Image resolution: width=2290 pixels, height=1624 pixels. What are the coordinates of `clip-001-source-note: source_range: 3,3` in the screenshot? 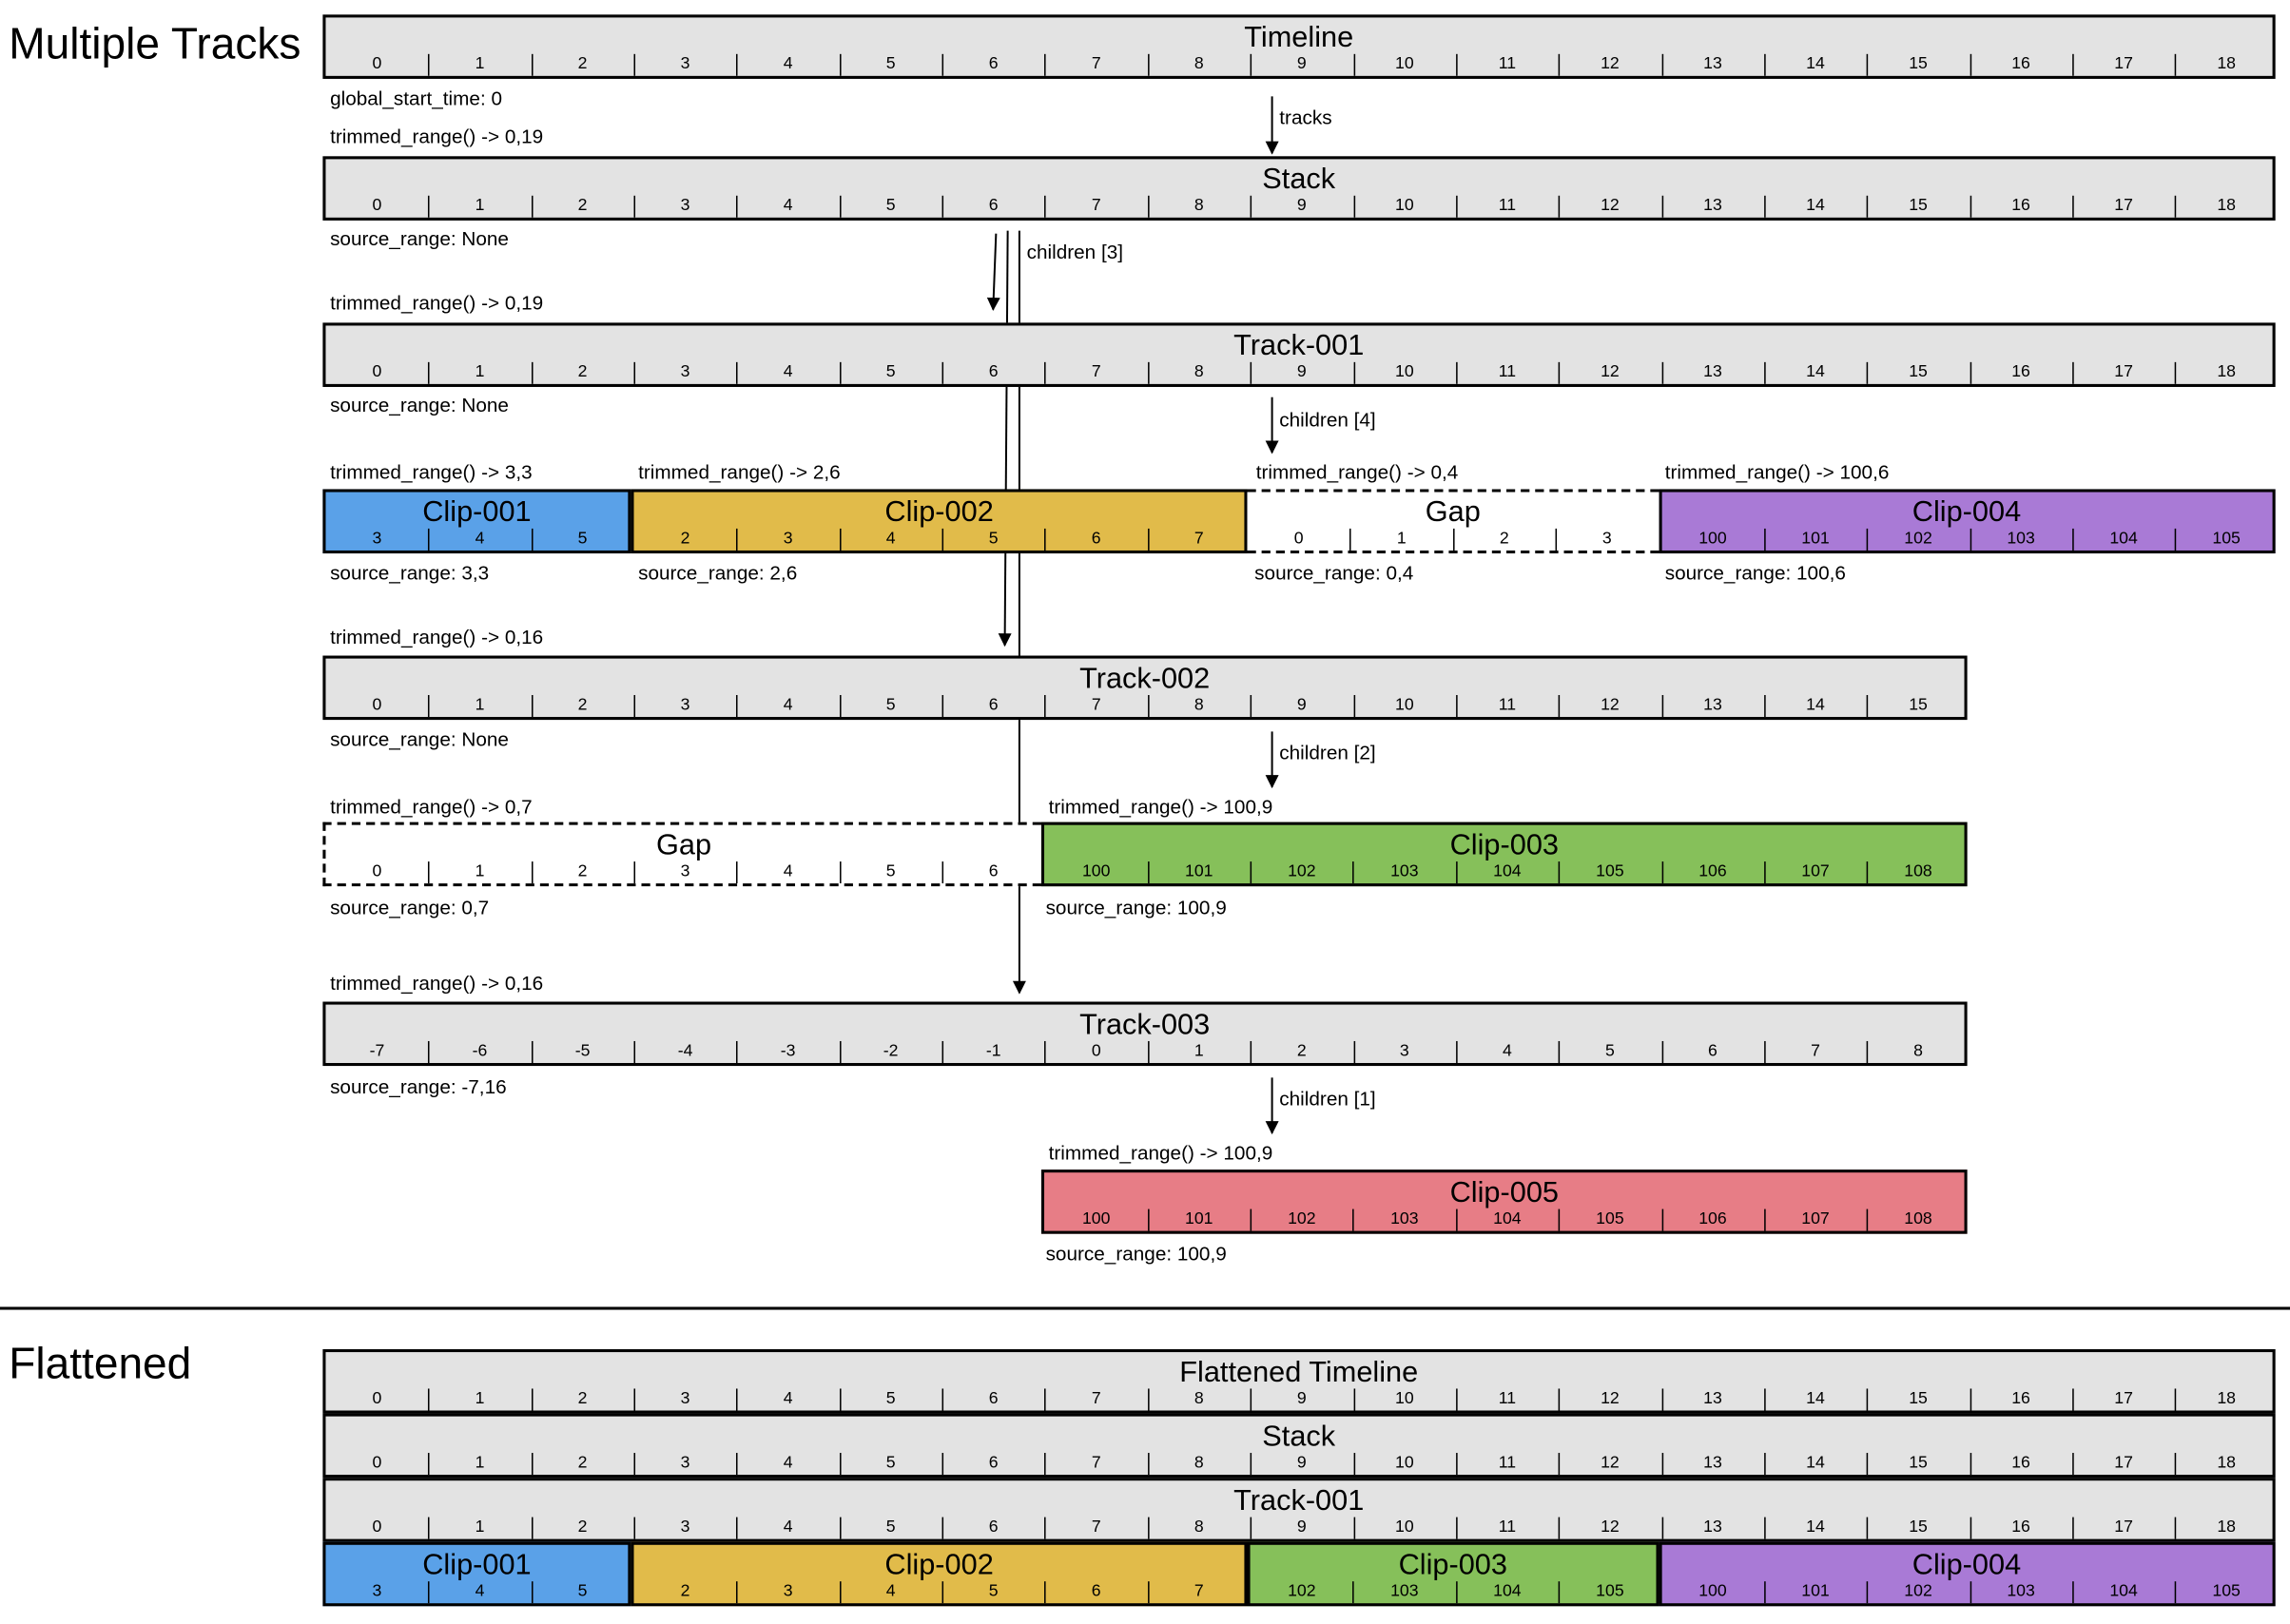 It's located at (410, 573).